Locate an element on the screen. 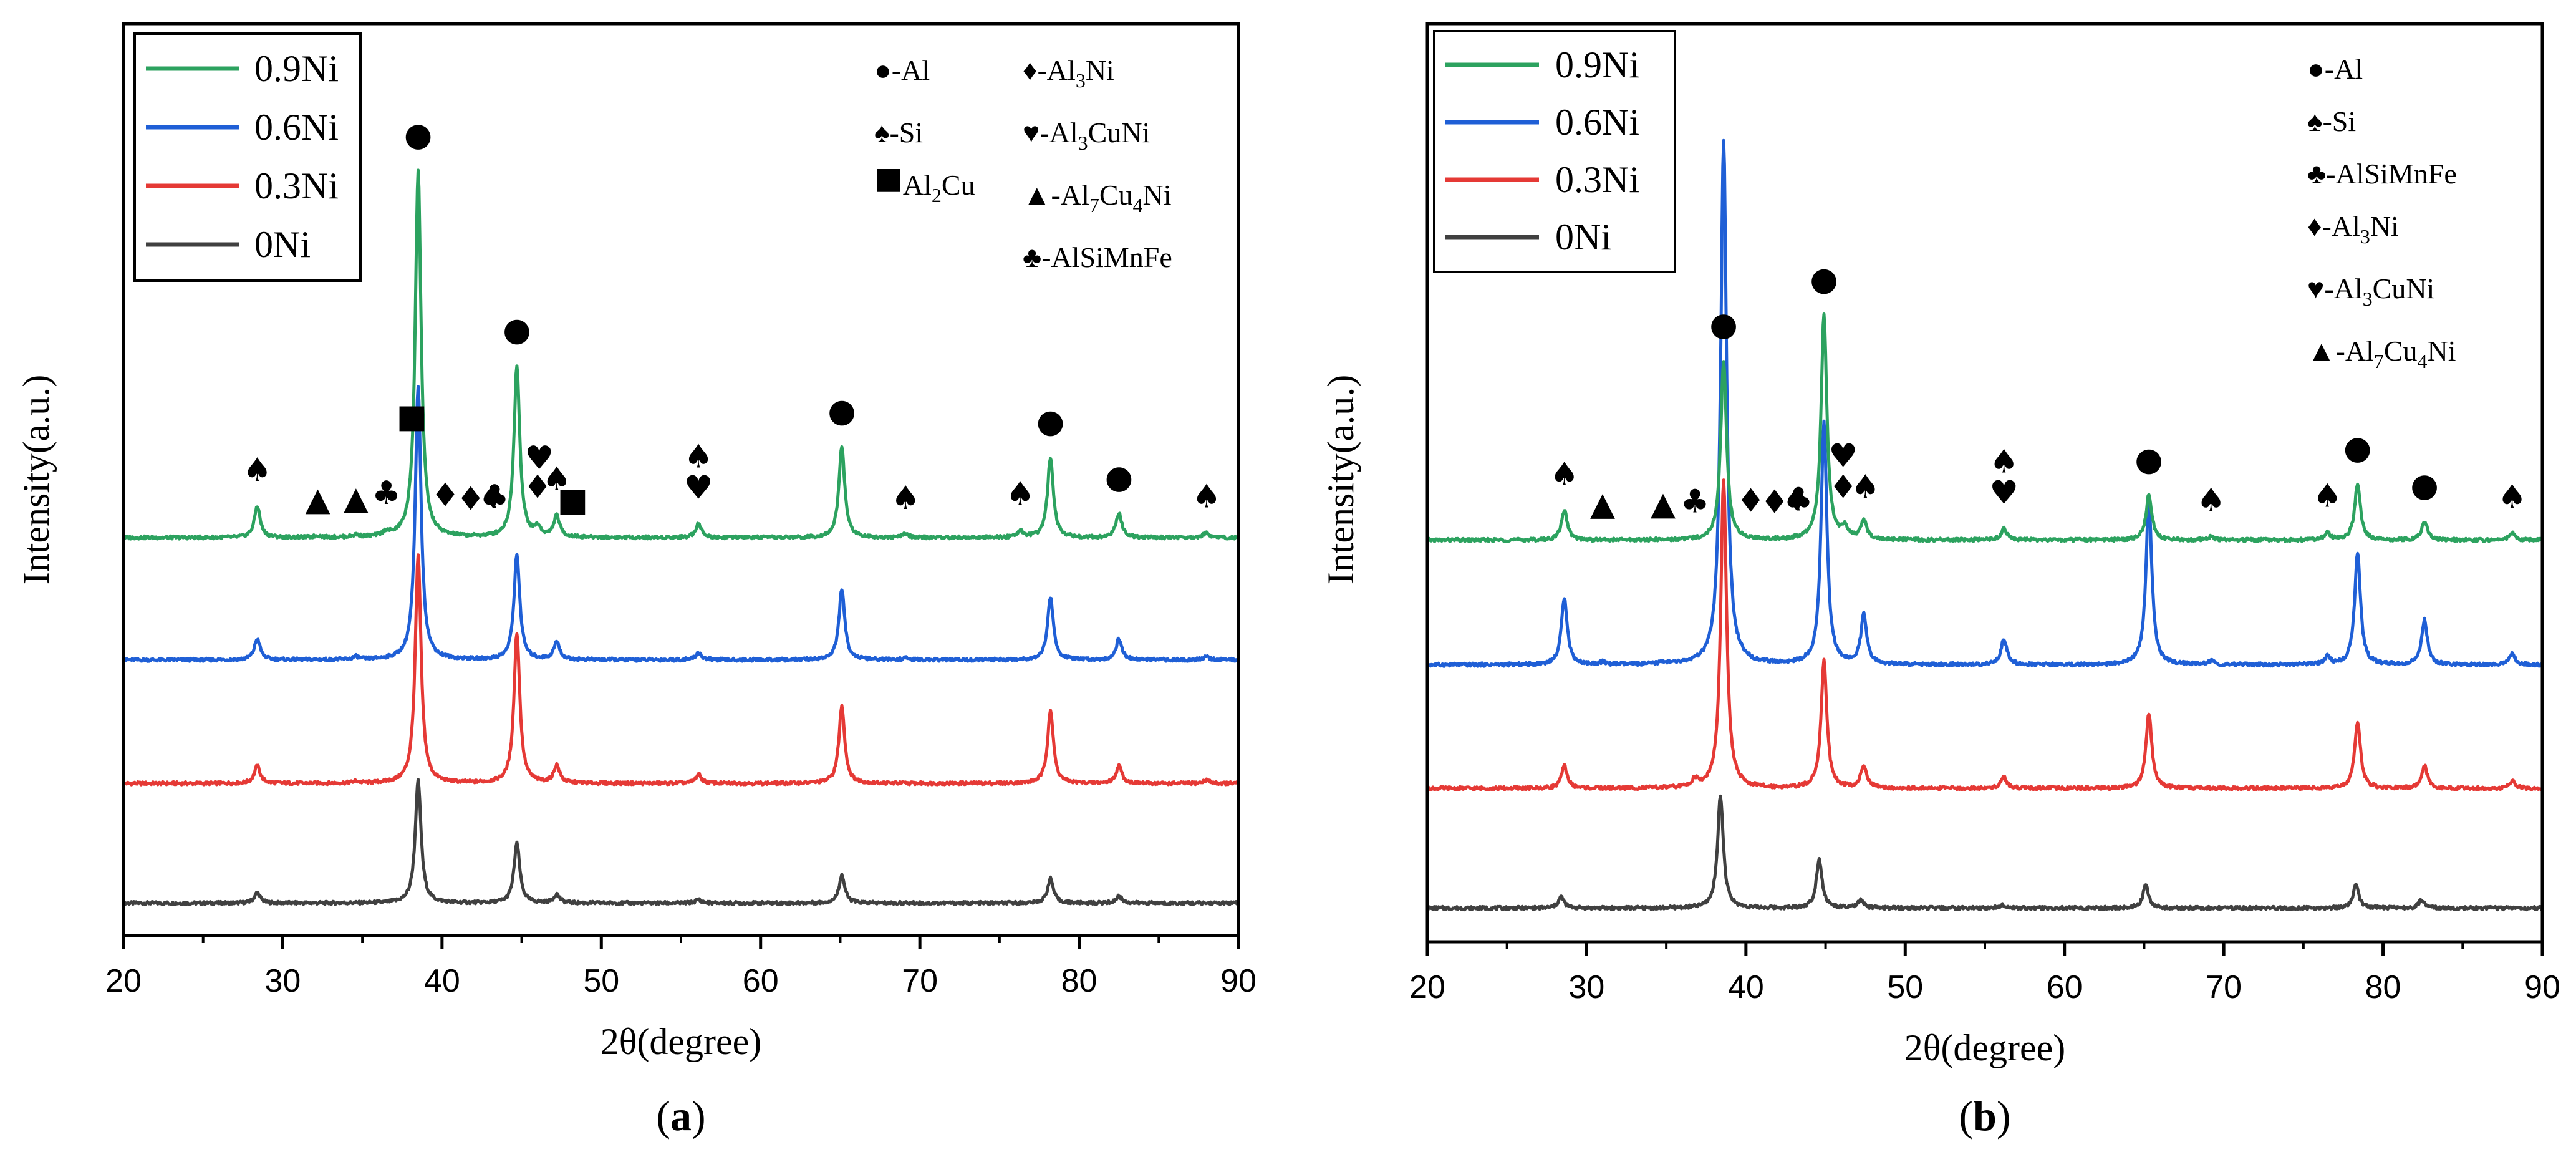 This screenshot has height=1152, width=2576. phase-marker-a-6: ▲ is located at coordinates (318, 499).